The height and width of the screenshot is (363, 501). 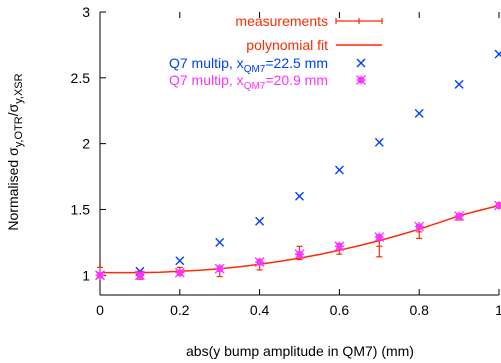 I want to click on legend-label-magenta-main: Q7 multip, x, so click(x=206, y=80).